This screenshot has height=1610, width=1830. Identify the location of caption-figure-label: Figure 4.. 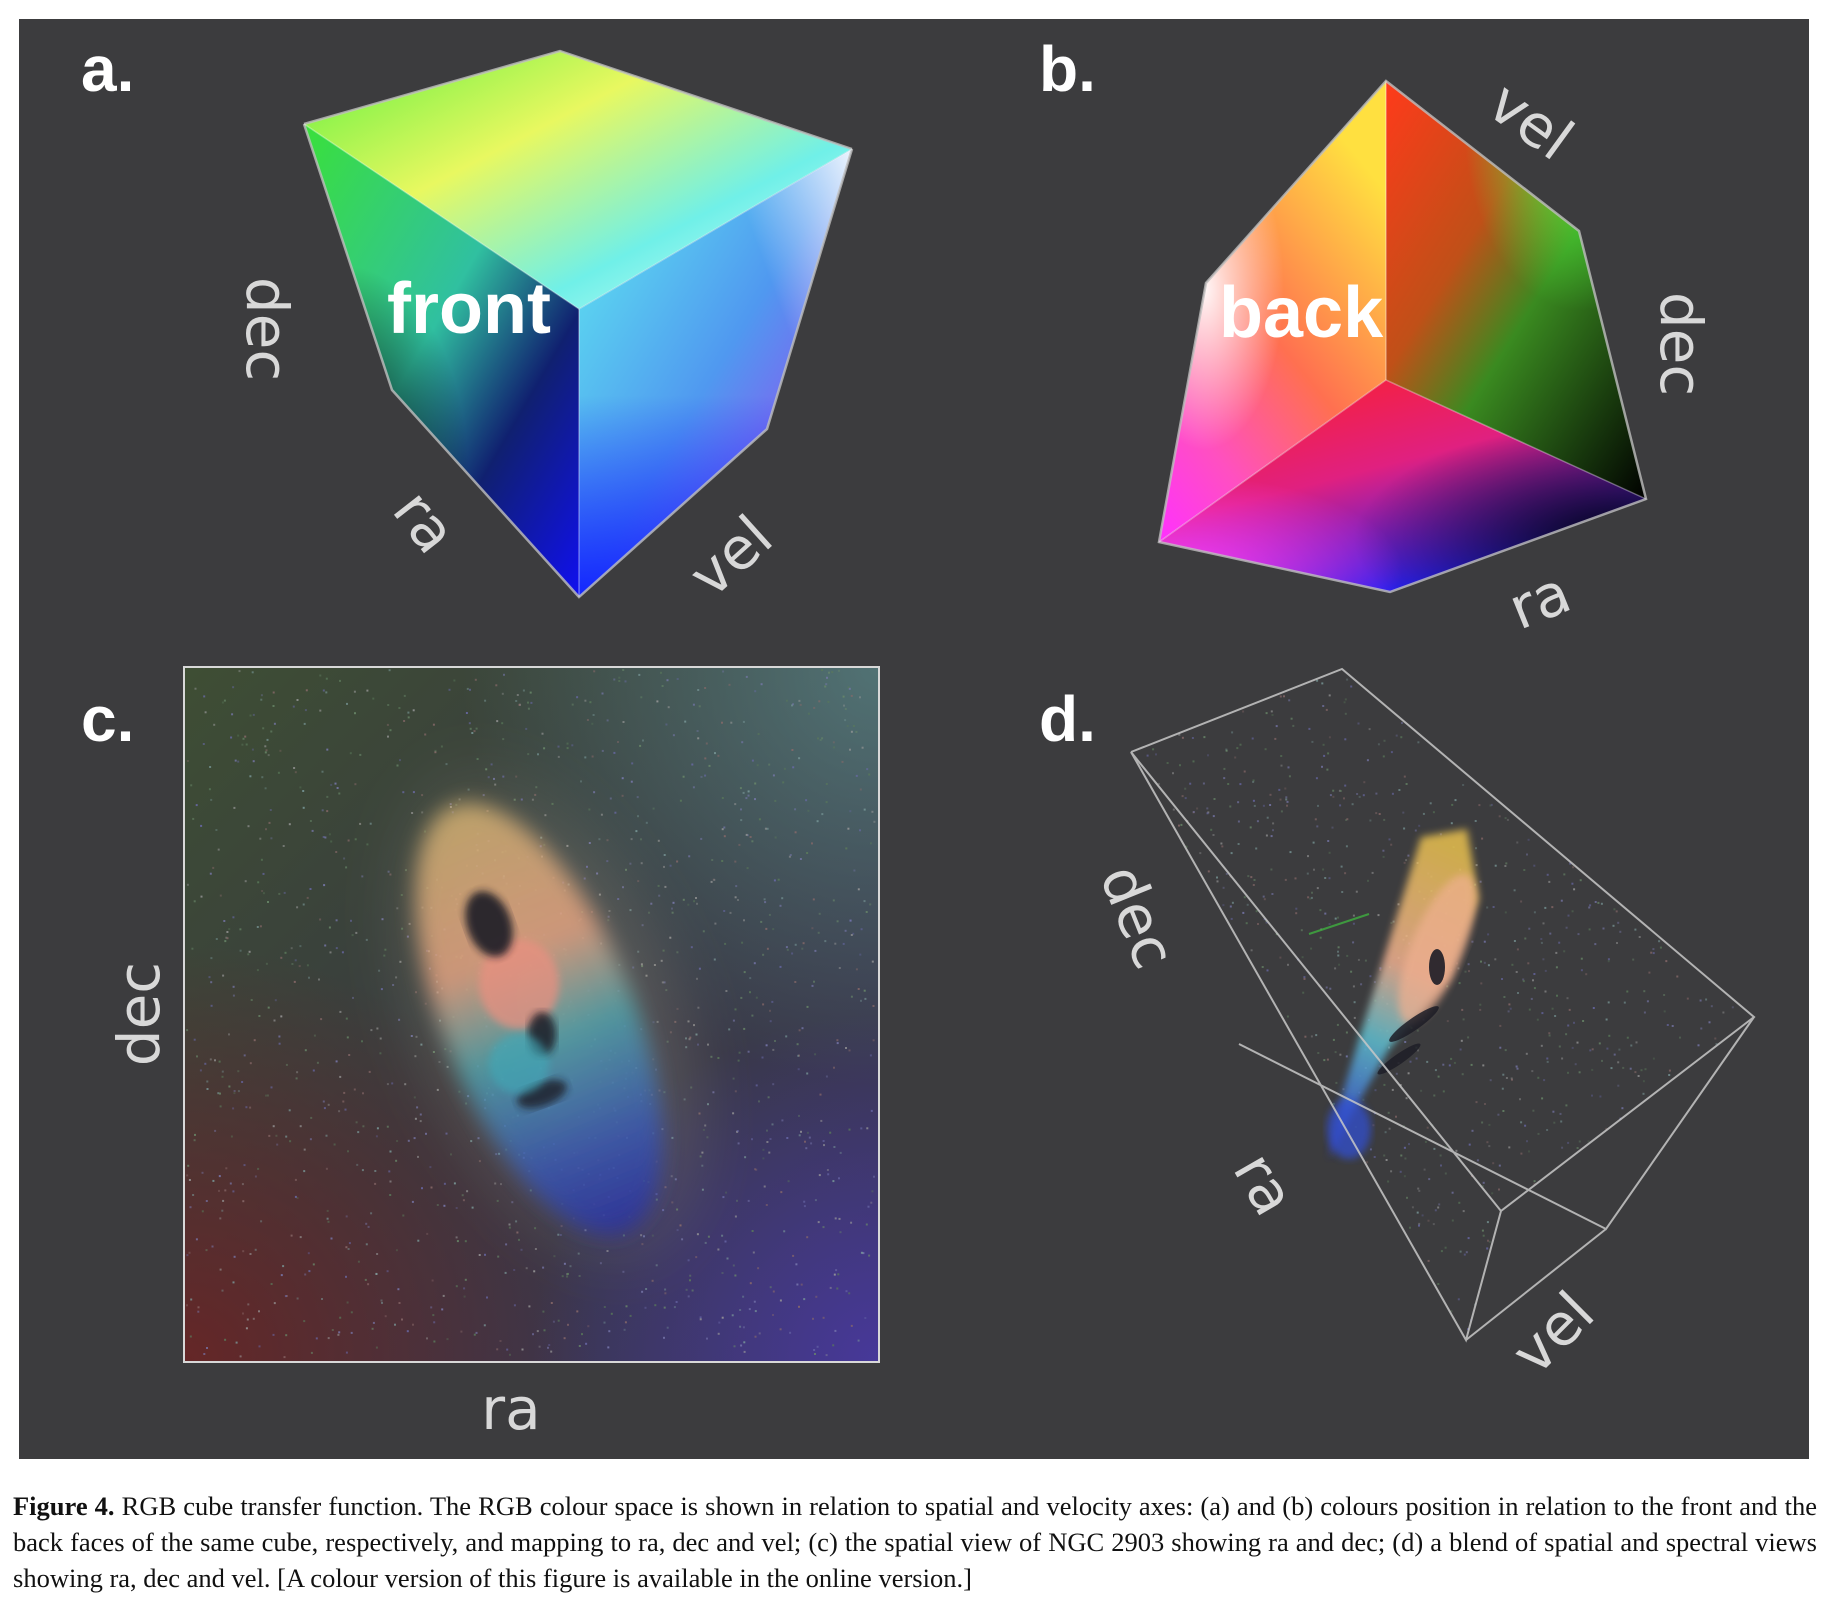
(64, 1506).